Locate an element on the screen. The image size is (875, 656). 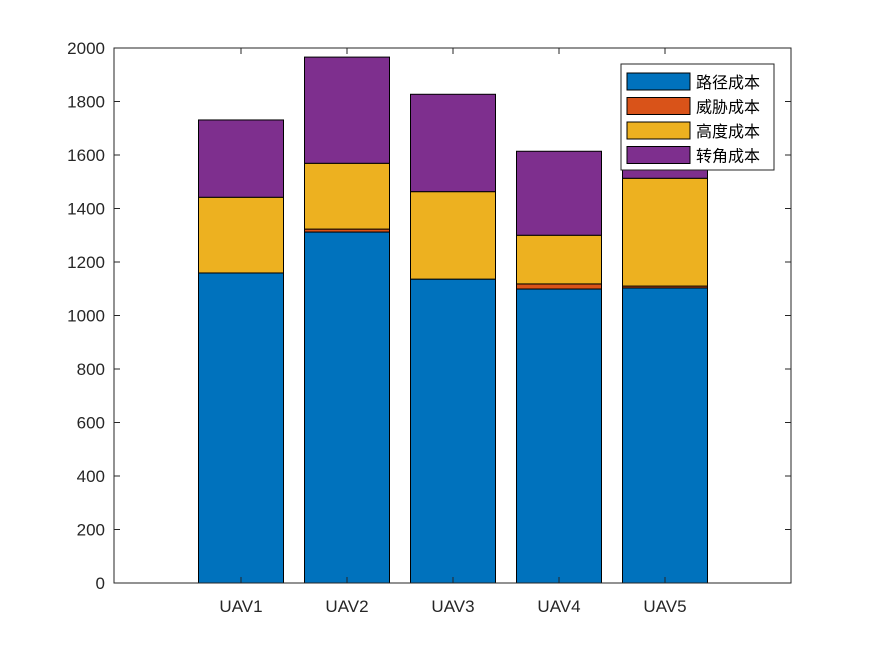
legend-label: 路径成本 is located at coordinates (728, 82).